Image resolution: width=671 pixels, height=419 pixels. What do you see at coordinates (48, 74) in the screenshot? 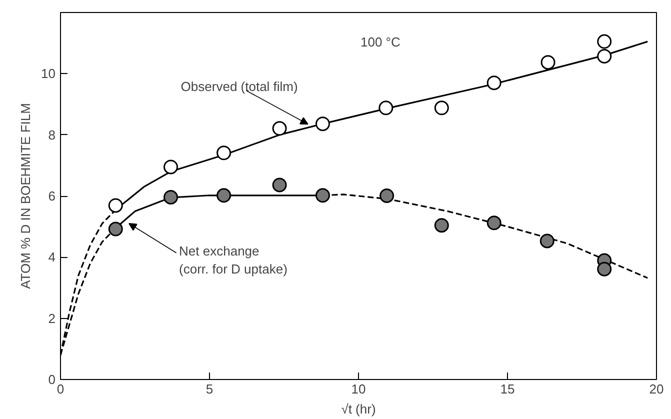
I see `y-tick-label: 10` at bounding box center [48, 74].